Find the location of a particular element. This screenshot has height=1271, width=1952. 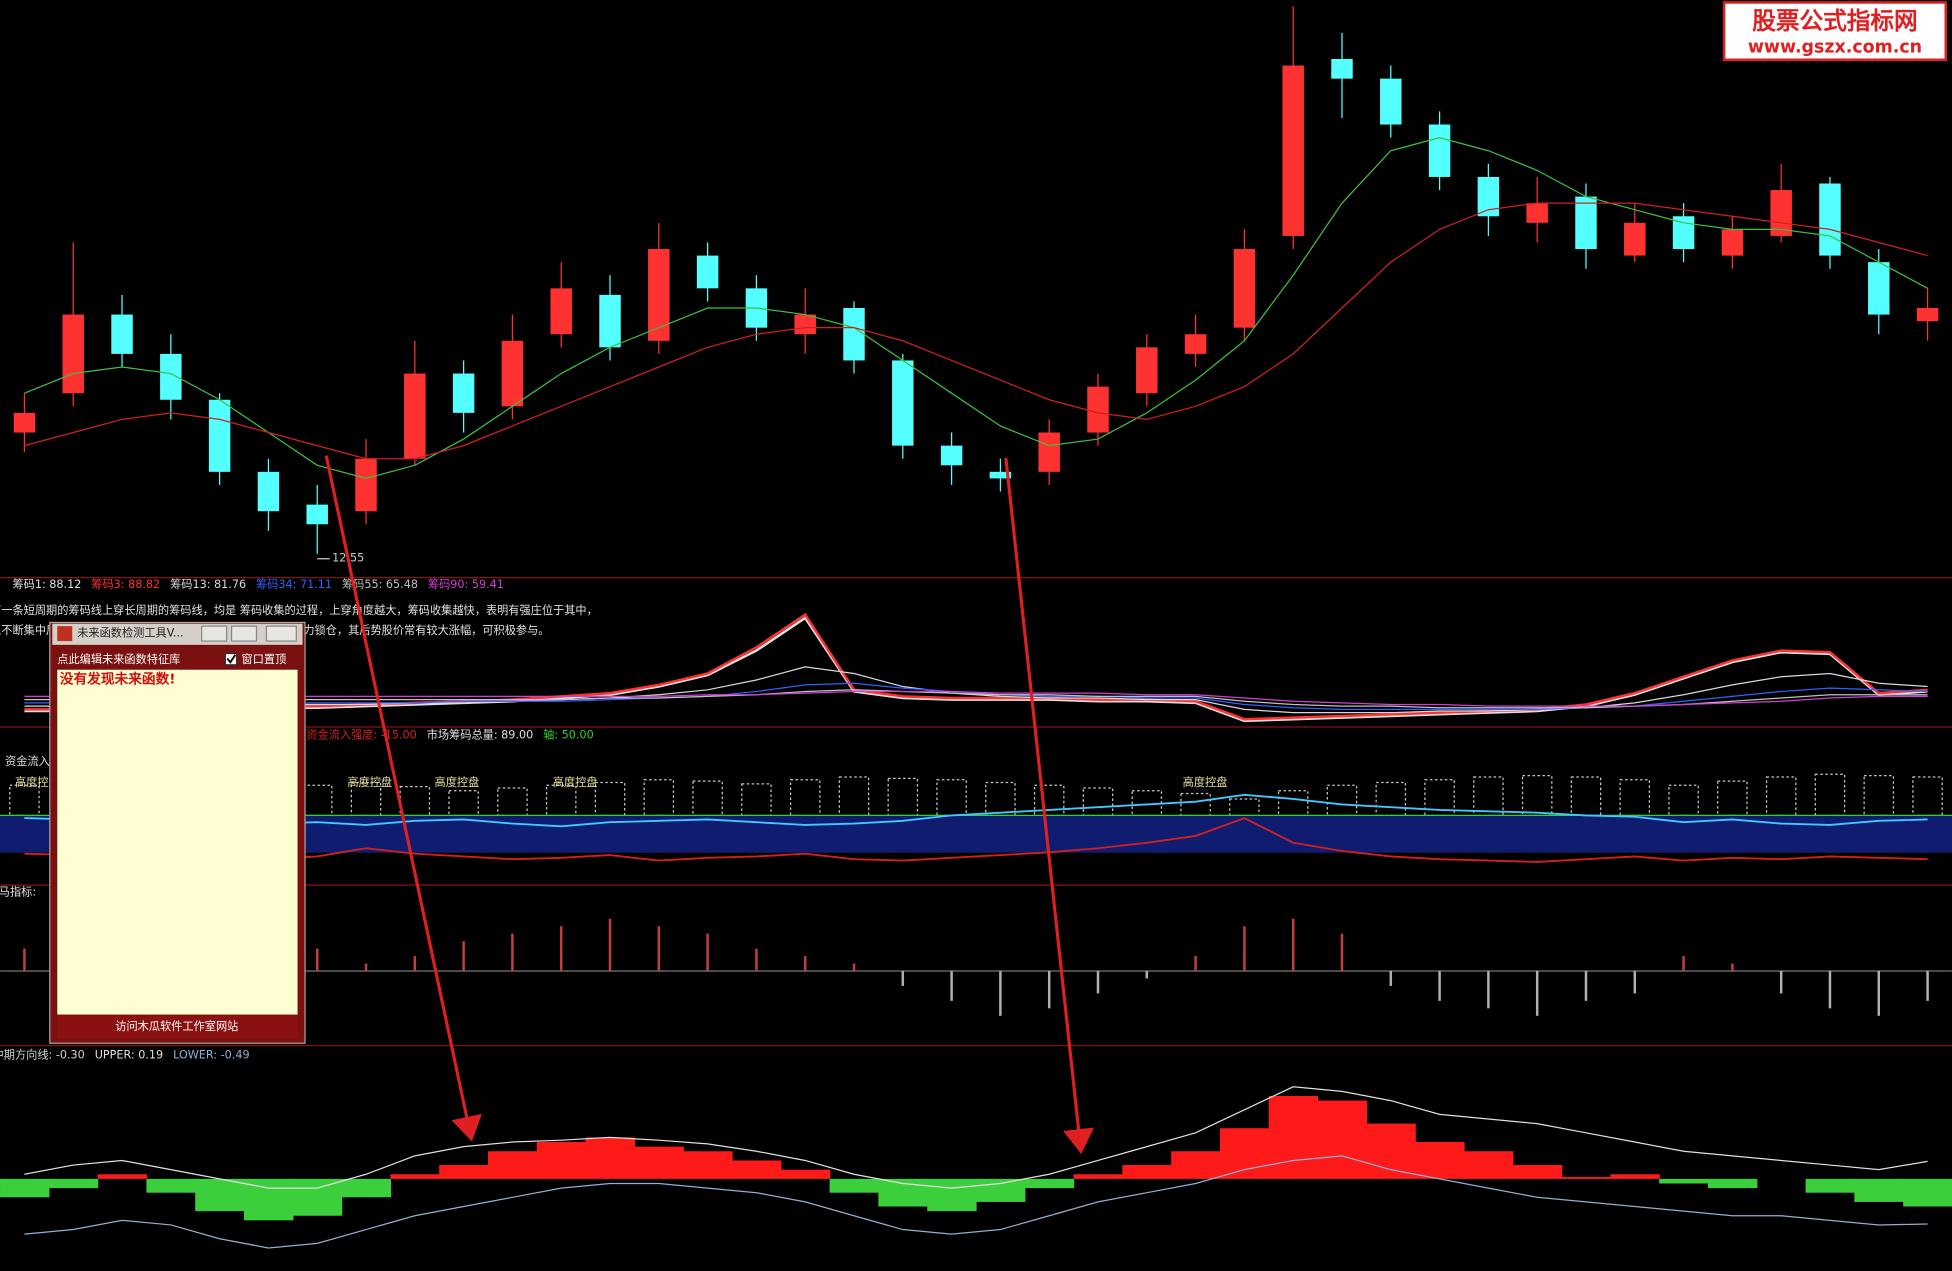

panel-label: 资金流入 is located at coordinates (27, 761).